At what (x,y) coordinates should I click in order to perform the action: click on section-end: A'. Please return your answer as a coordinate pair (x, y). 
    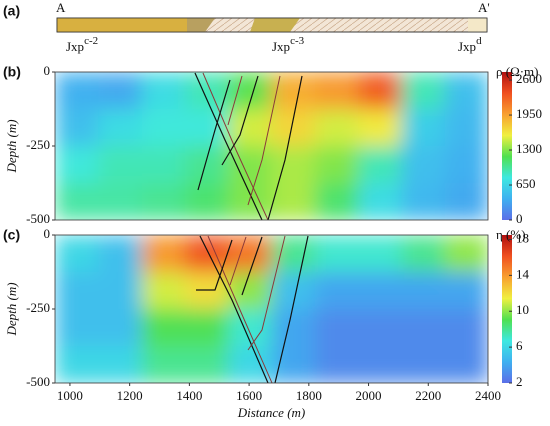
    Looking at the image, I should click on (484, 7).